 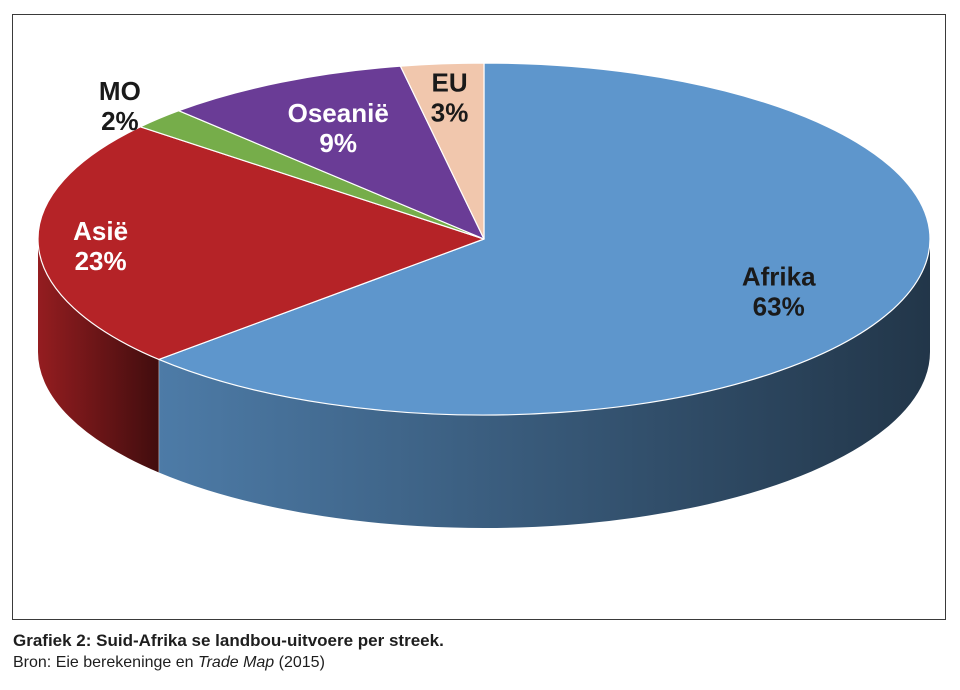 What do you see at coordinates (299, 662) in the screenshot?
I see `source-suffix: (2015)` at bounding box center [299, 662].